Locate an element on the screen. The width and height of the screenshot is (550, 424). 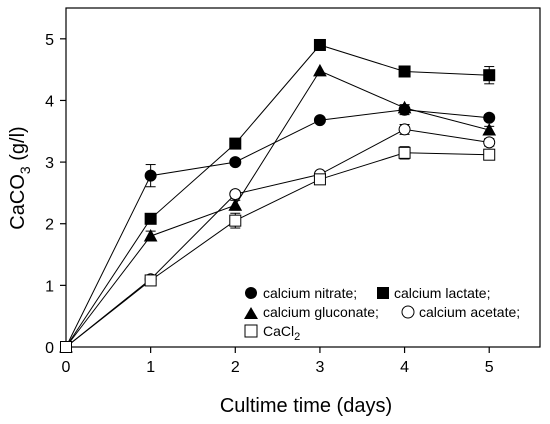
y-tick-label: 2 is located at coordinates (49, 225).